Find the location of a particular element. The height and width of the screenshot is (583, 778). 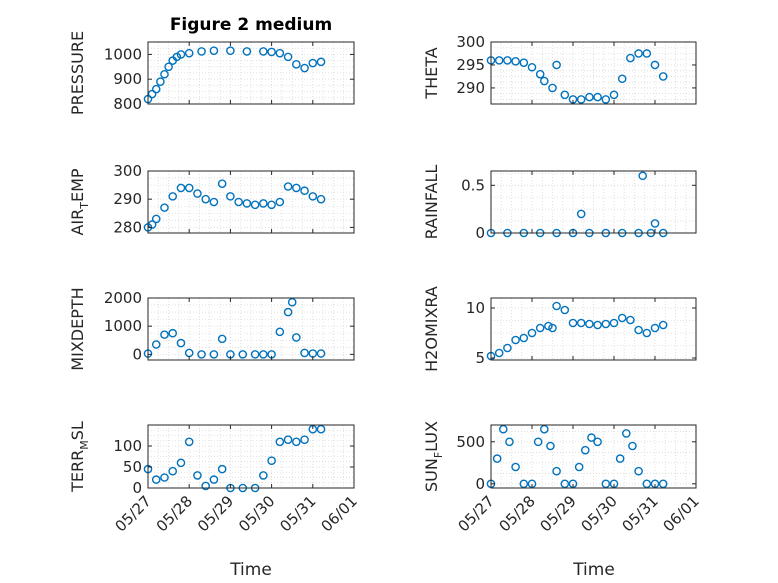

subplot-4: 0 0.5 RAINFALL is located at coordinates (559, 203).